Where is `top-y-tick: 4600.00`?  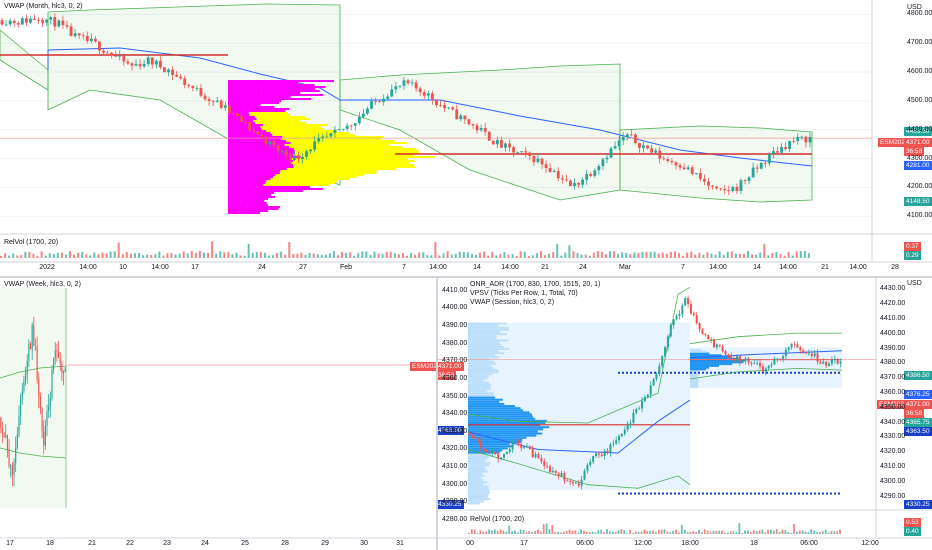 top-y-tick: 4600.00 is located at coordinates (919, 72).